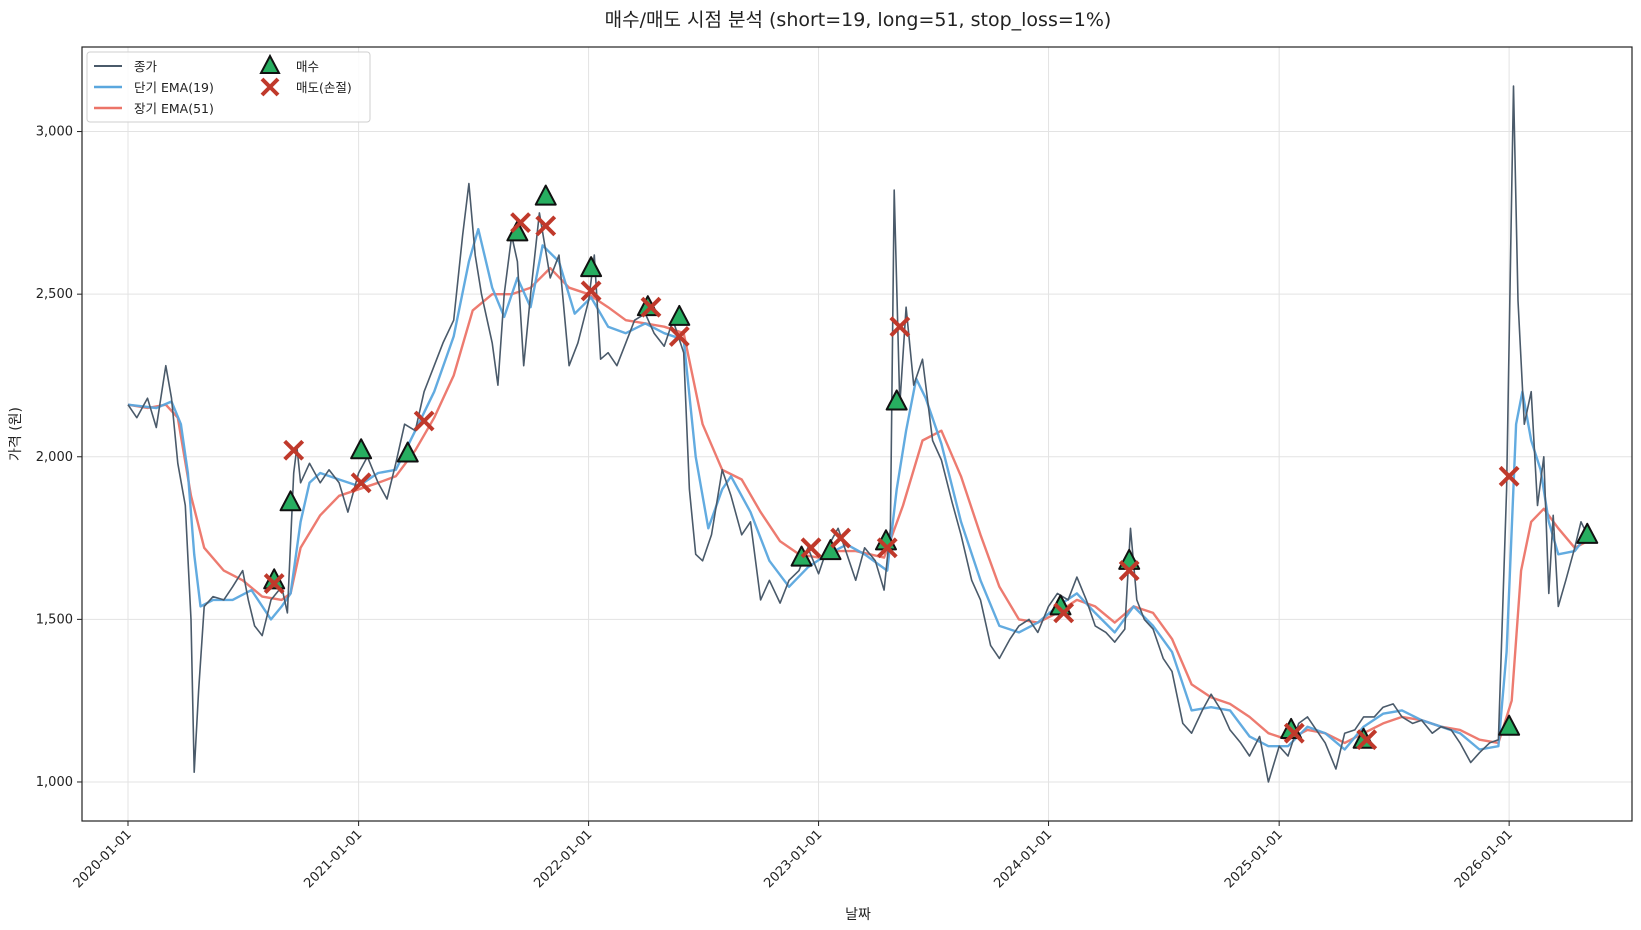 The height and width of the screenshot is (930, 1641). I want to click on x-tick-label: 2021-01-01, so click(333, 859).